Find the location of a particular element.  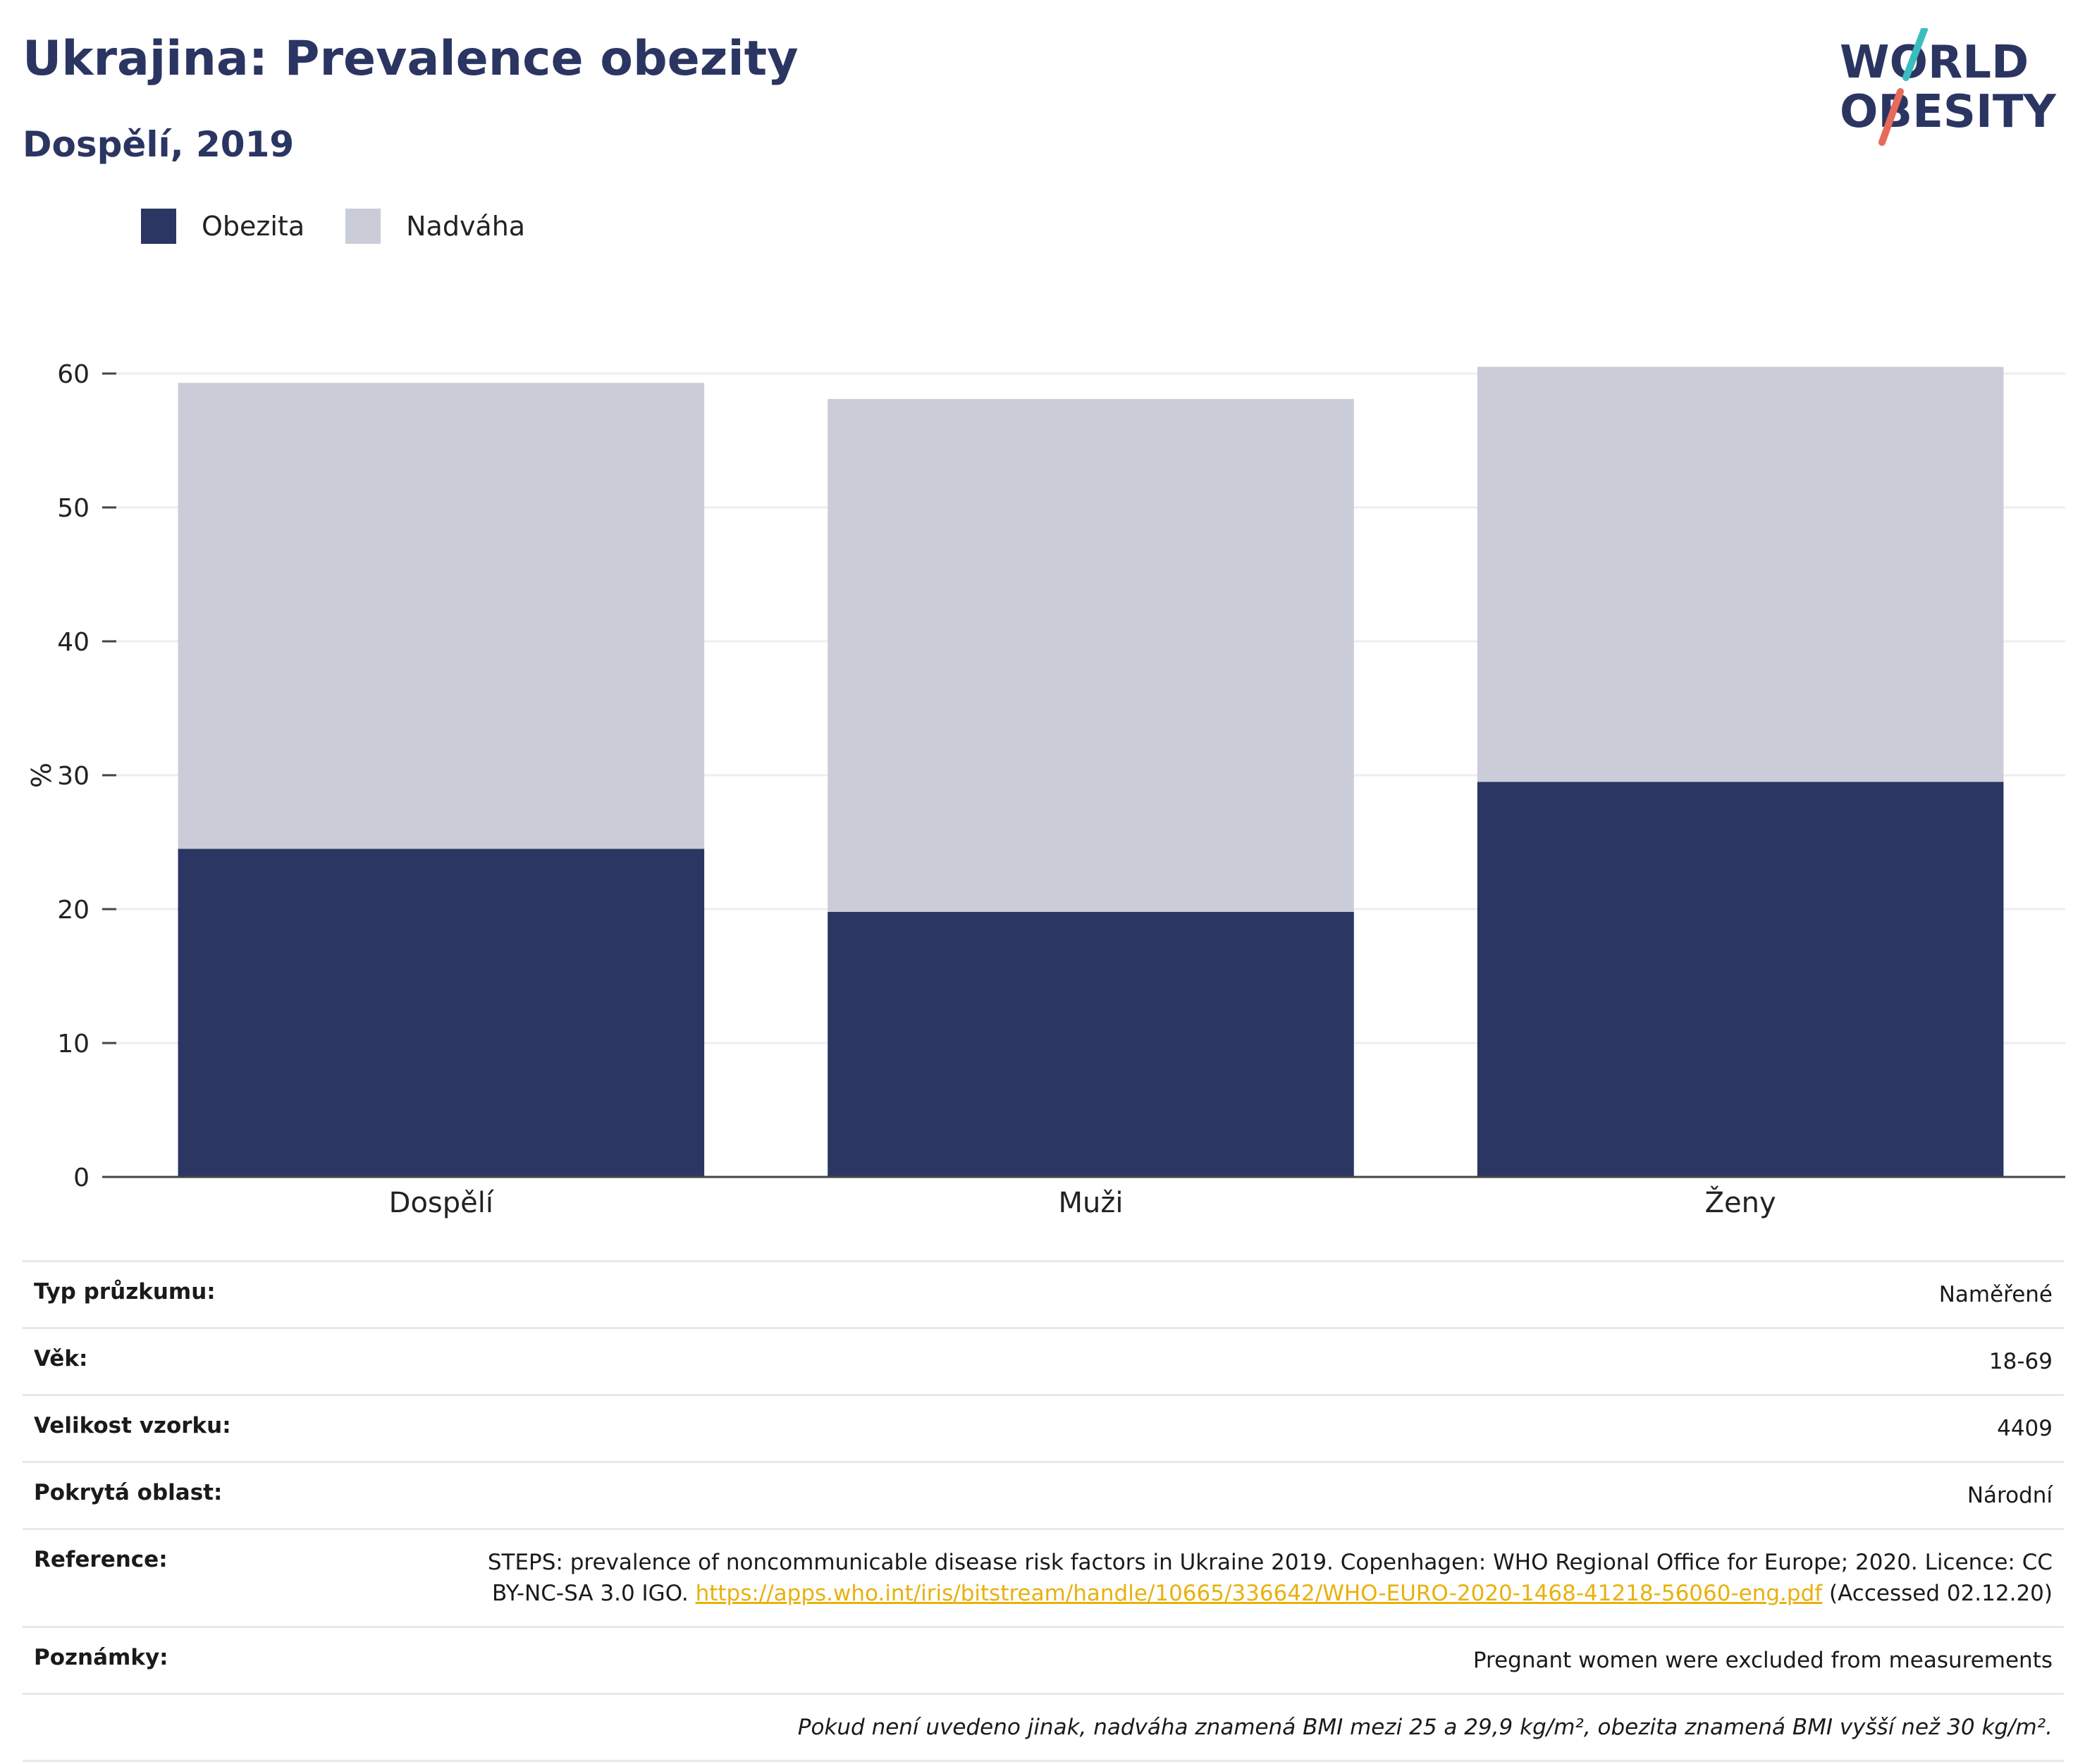

table-row: Velikost vzorku: 4409 is located at coordinates (1043, 1428).